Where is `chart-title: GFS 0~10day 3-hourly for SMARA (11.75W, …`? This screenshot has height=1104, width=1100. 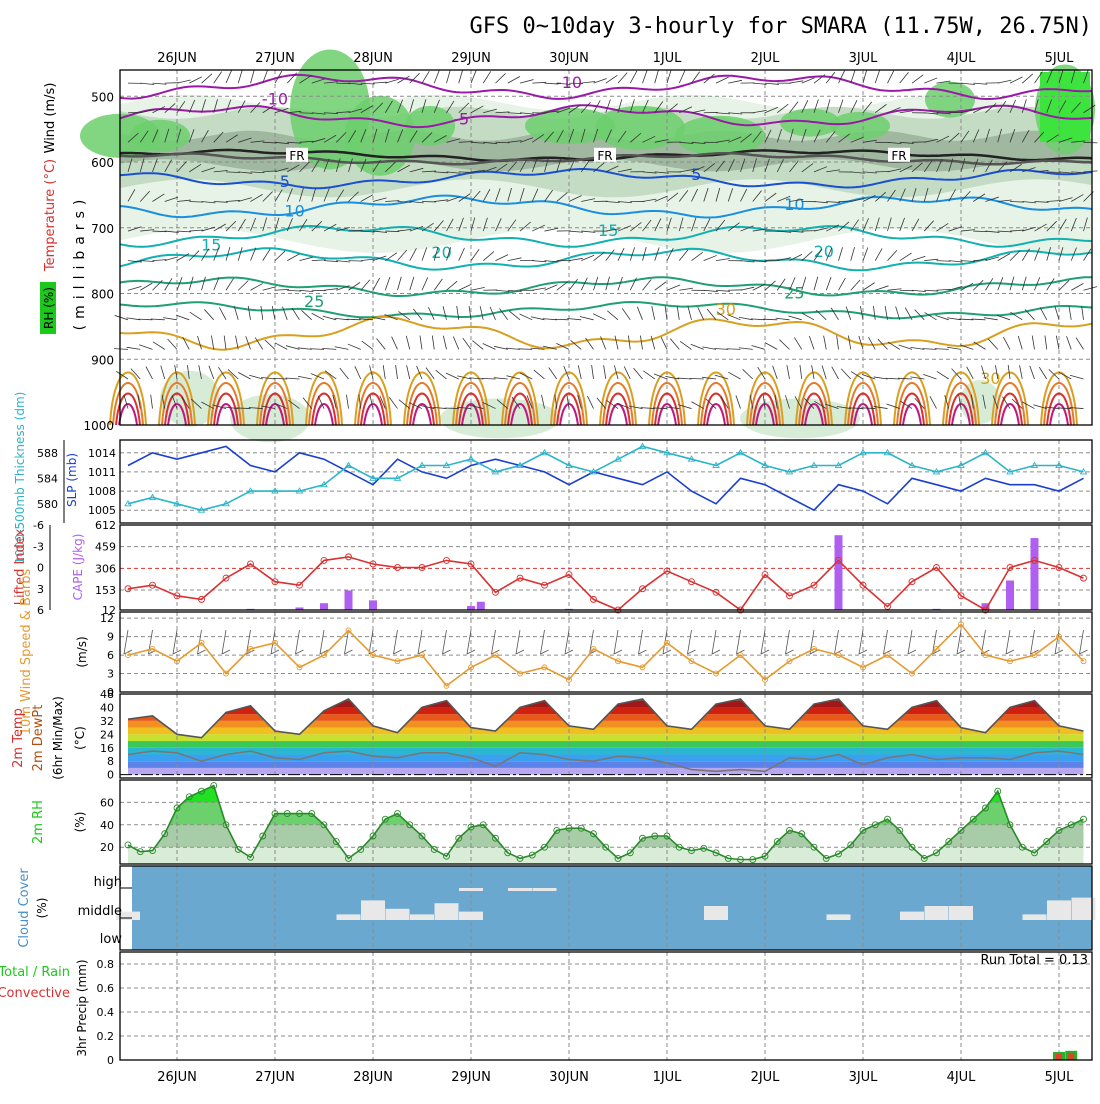
chart-title: GFS 0~10day 3-hourly for SMARA (11.75W, … is located at coordinates (780, 26).